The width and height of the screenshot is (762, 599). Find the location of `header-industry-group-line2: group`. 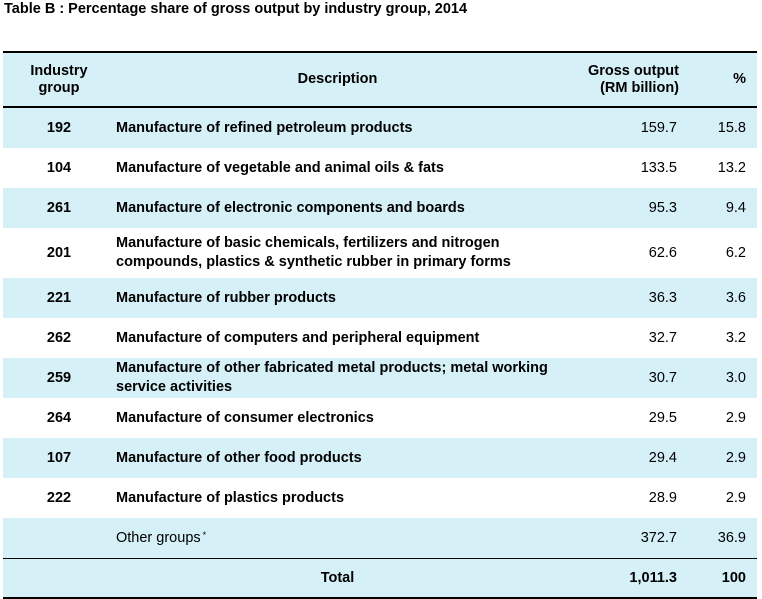

header-industry-group-line2: group is located at coordinates (59, 87).